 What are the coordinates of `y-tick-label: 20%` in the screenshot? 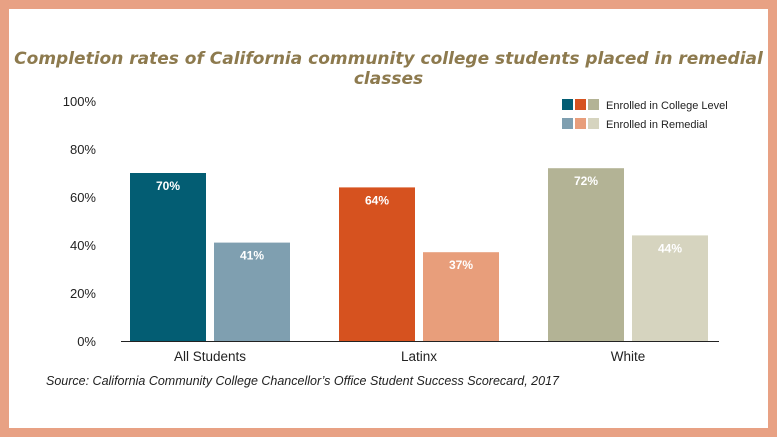 It's located at (83, 293).